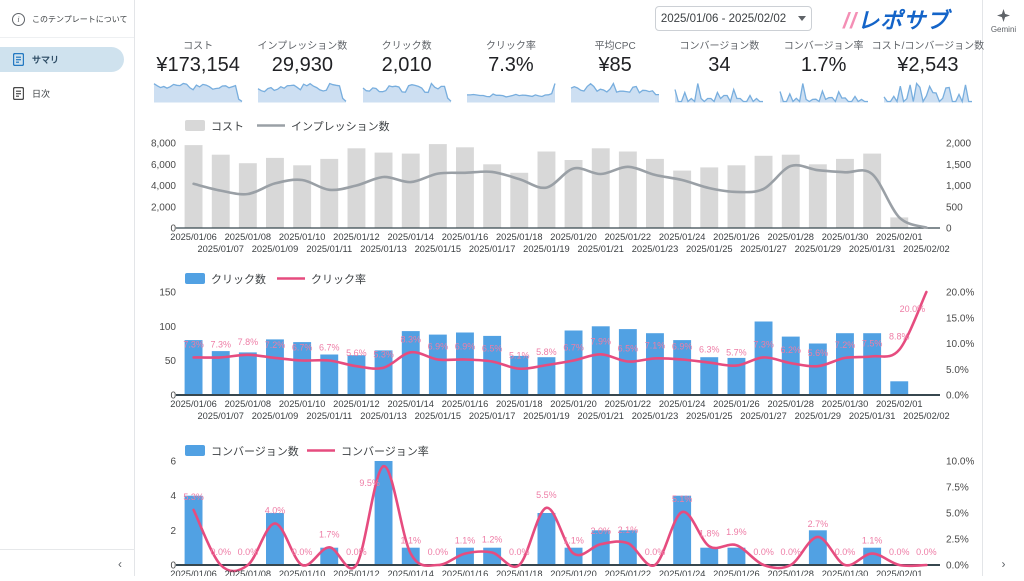 The image size is (1024, 581). What do you see at coordinates (465, 404) in the screenshot?
I see `svg-text: 2025/01/16` at bounding box center [465, 404].